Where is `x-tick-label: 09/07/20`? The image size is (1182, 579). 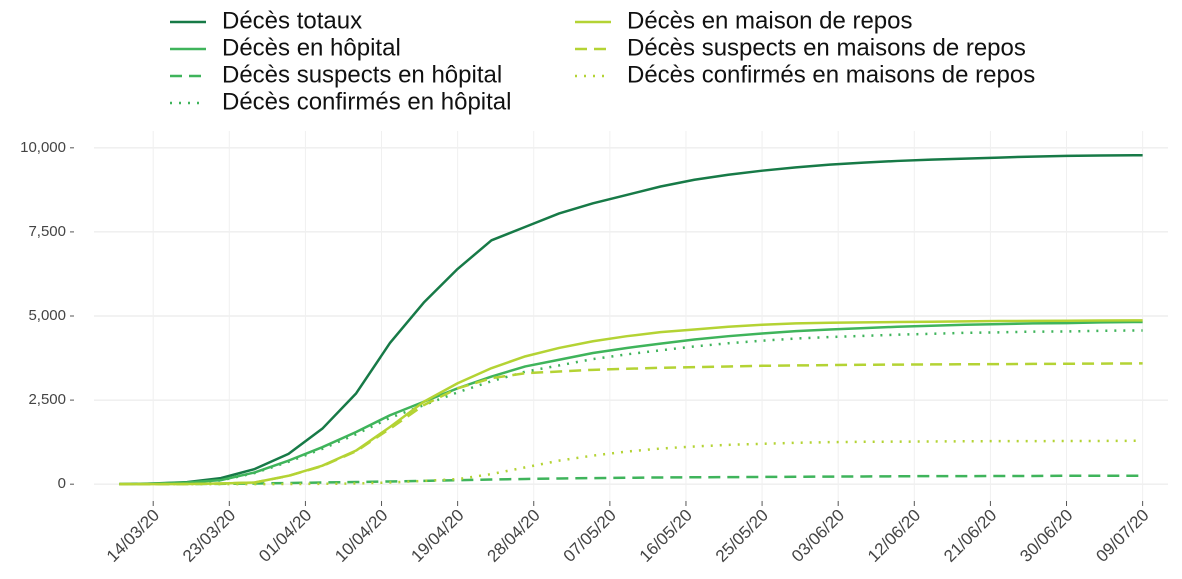 x-tick-label: 09/07/20 is located at coordinates (1122, 536).